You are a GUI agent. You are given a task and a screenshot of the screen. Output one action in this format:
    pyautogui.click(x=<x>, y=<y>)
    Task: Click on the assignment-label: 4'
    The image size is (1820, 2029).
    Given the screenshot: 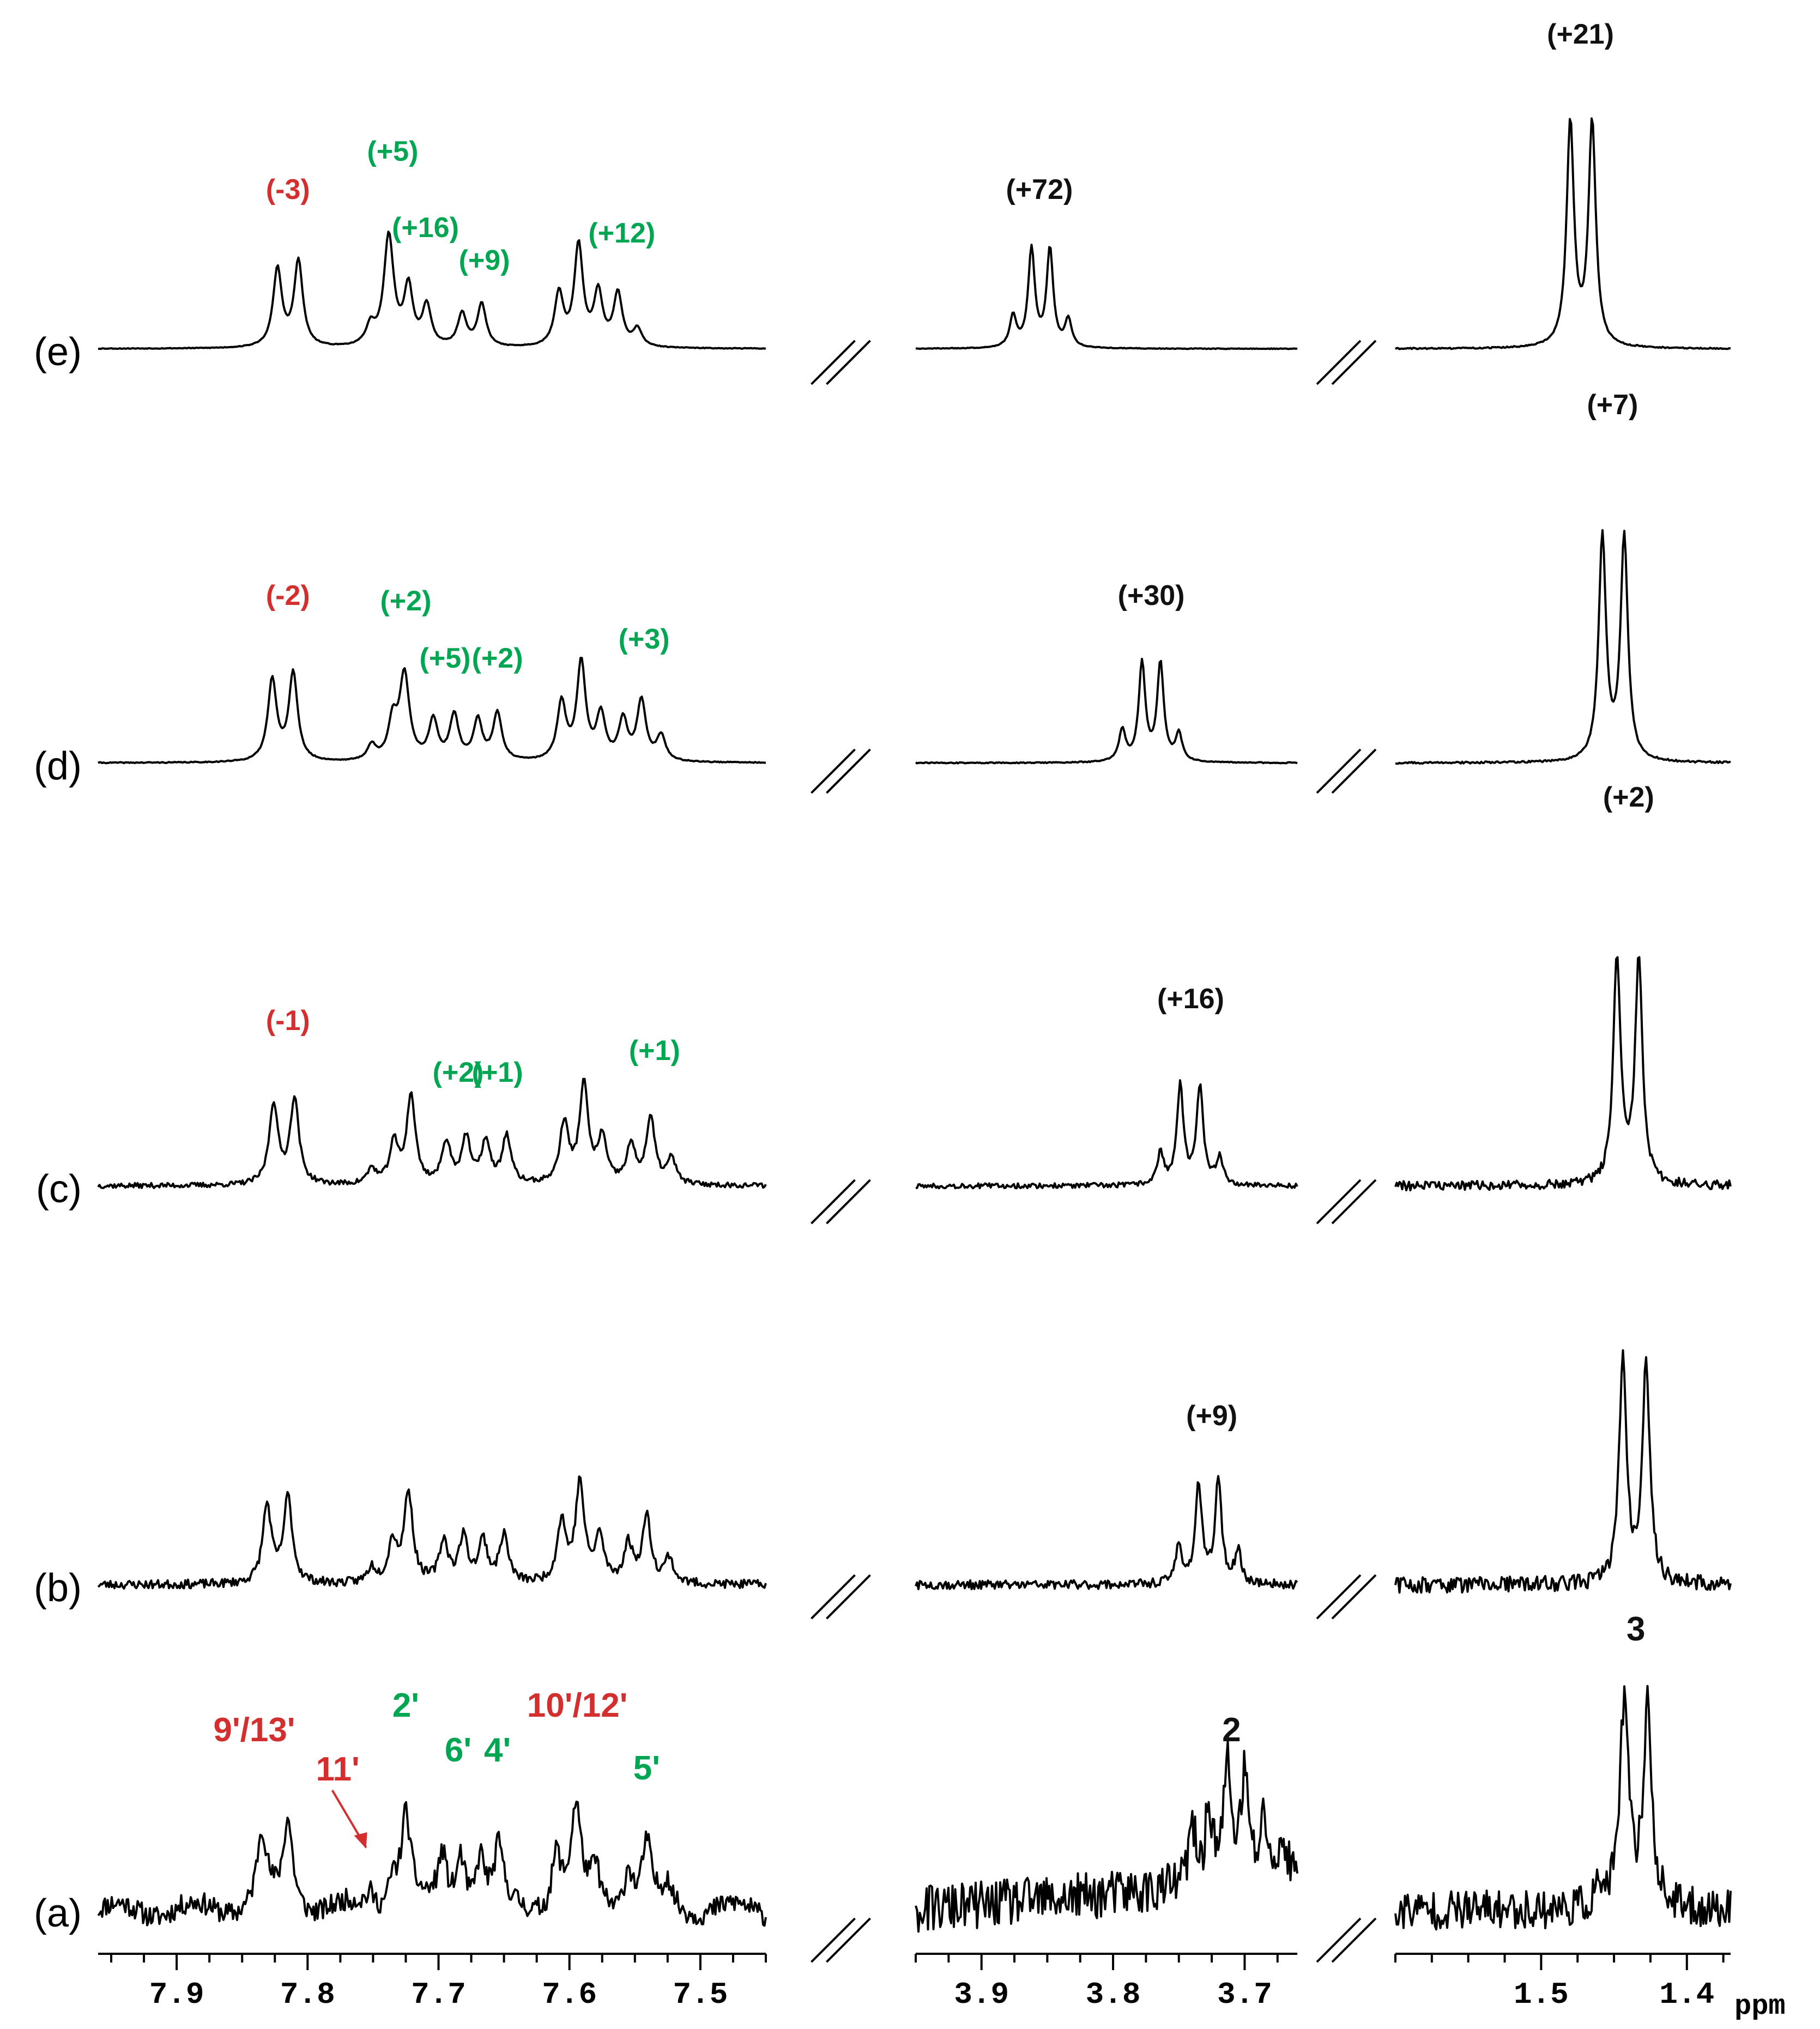 What is the action you would take?
    pyautogui.click(x=497, y=1750)
    